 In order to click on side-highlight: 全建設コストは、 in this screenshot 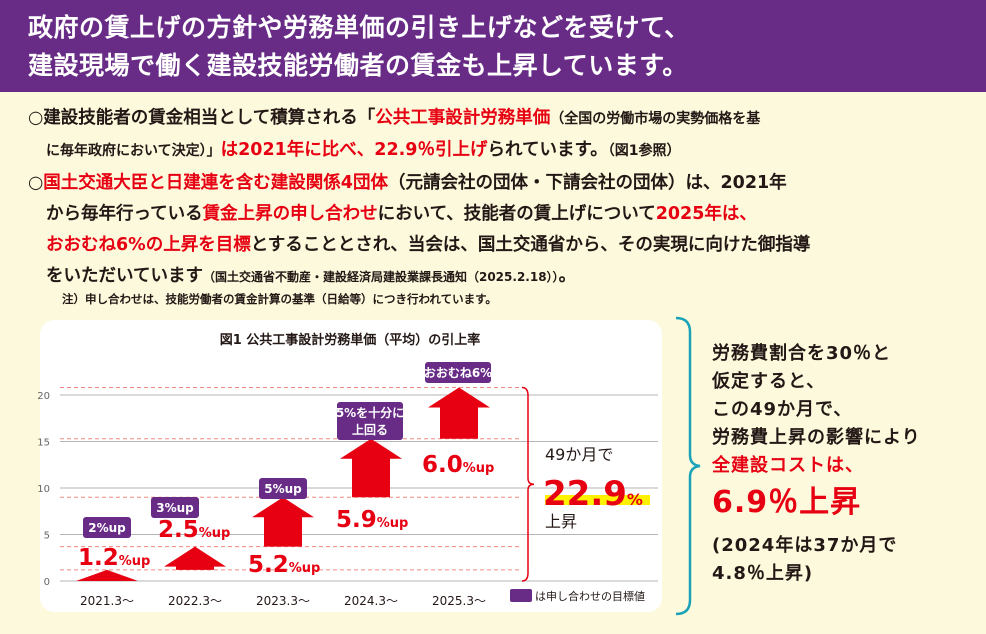, I will do `click(788, 465)`.